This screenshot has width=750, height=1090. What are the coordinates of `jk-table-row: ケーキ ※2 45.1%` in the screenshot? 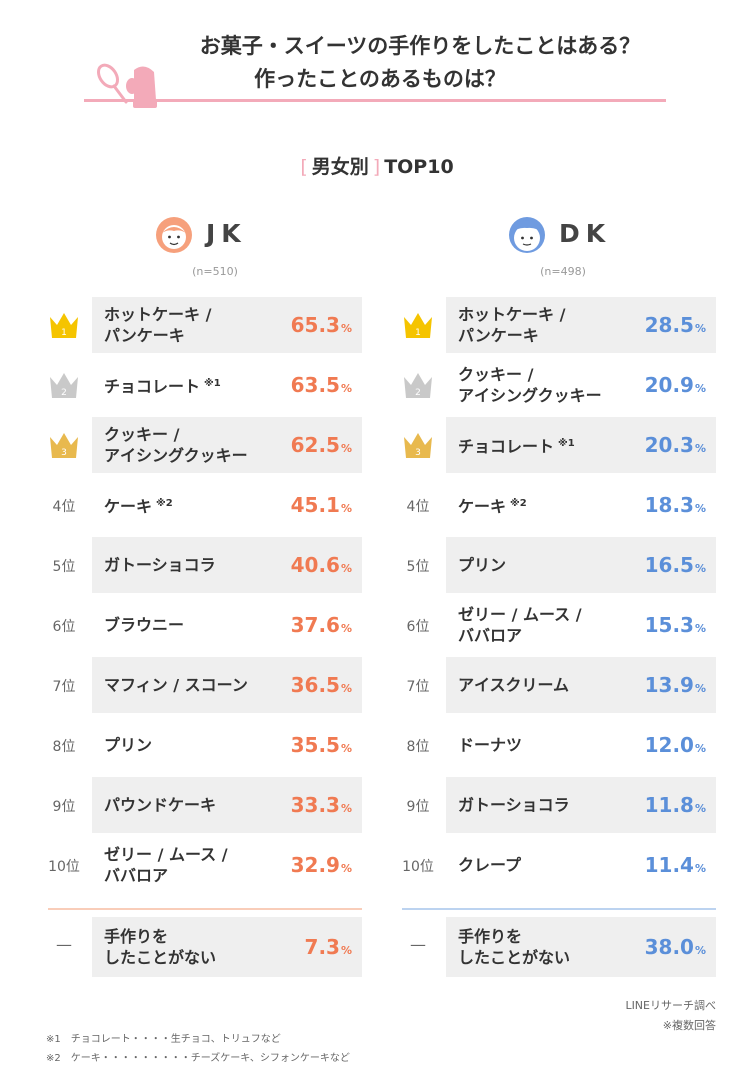 It's located at (227, 505).